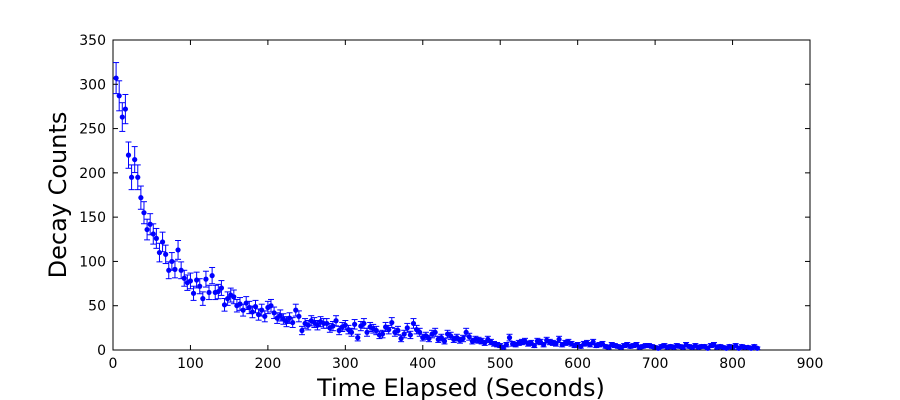 The height and width of the screenshot is (400, 900). I want to click on y-tick-label: 200, so click(92, 174).